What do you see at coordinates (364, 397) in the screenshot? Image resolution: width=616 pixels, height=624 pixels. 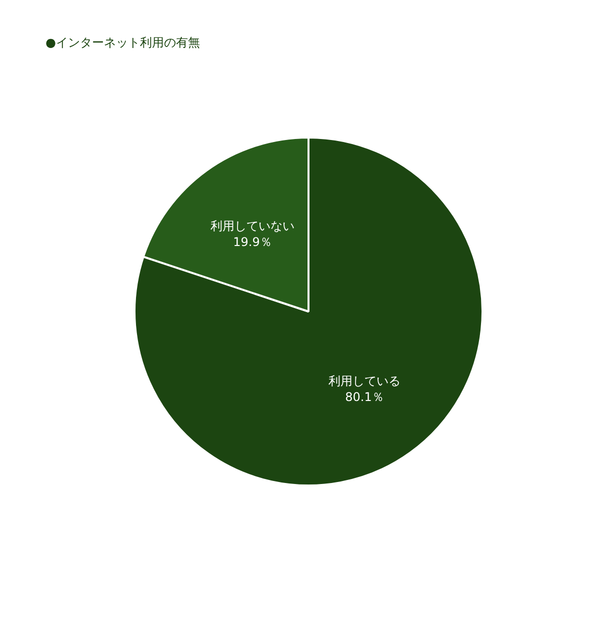 I see `data-label: 80.1％` at bounding box center [364, 397].